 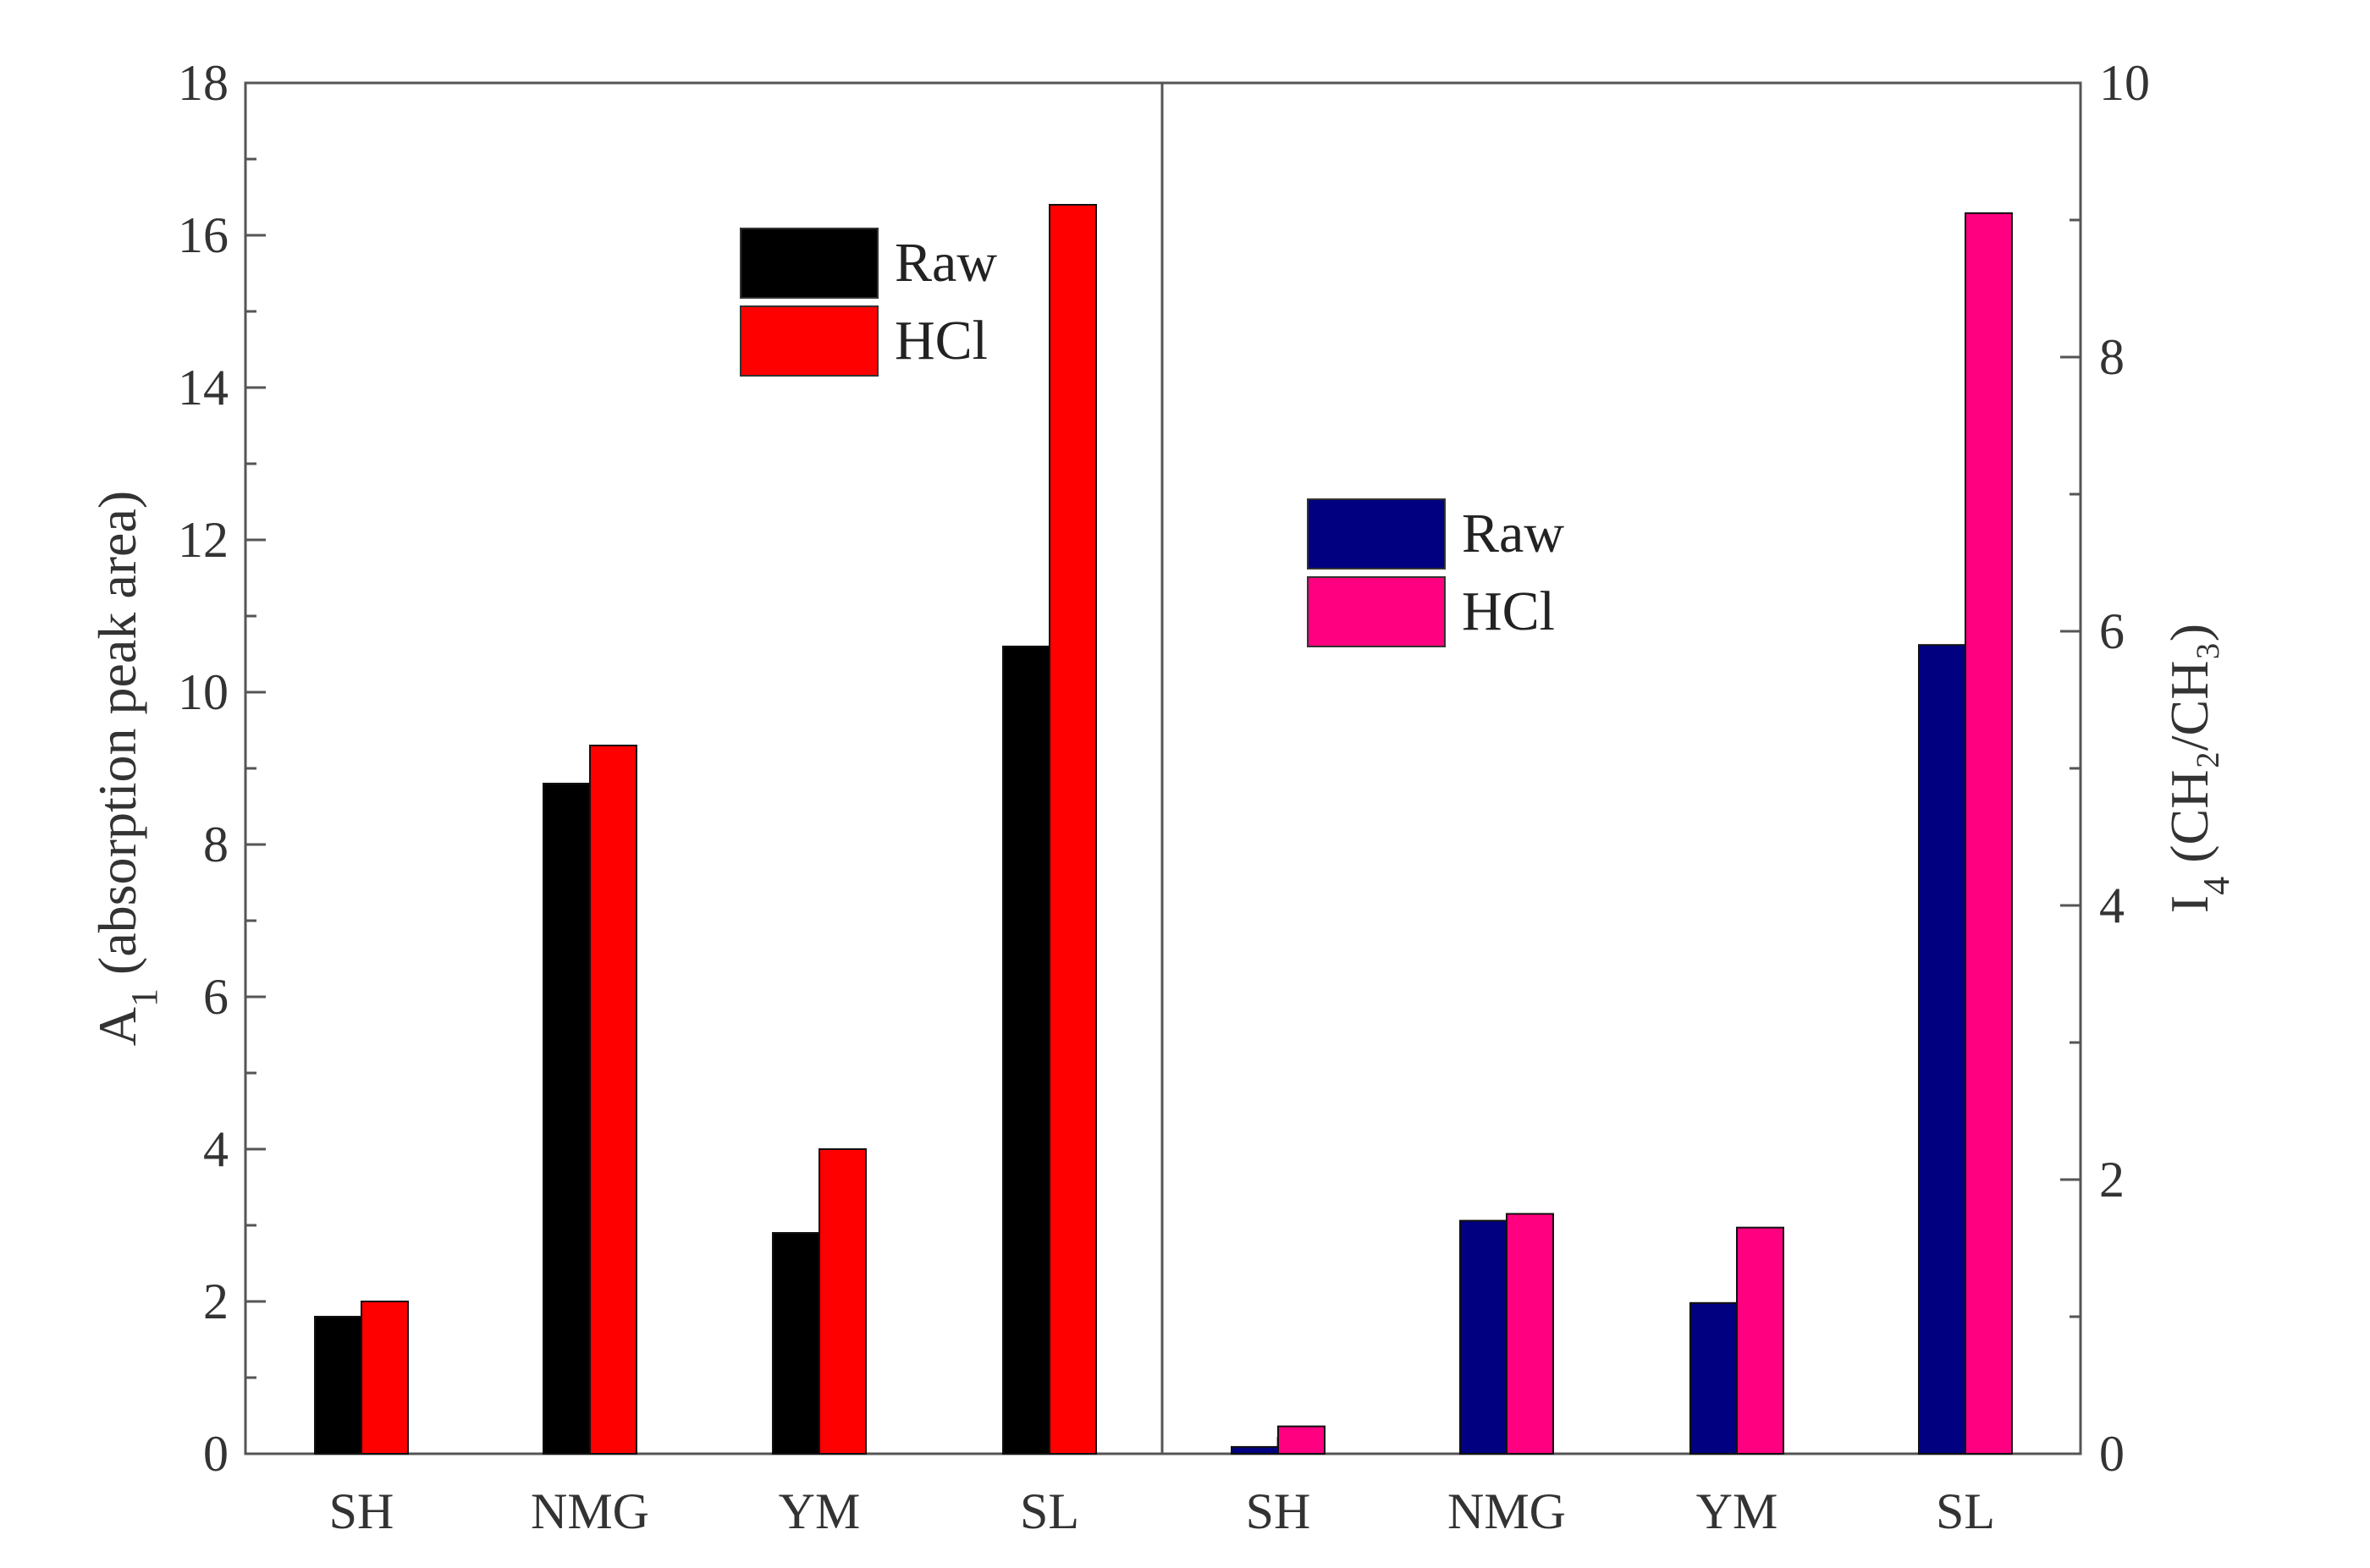 What do you see at coordinates (1506, 1511) in the screenshot?
I see `xtick-label-nmg-panel2: NMG` at bounding box center [1506, 1511].